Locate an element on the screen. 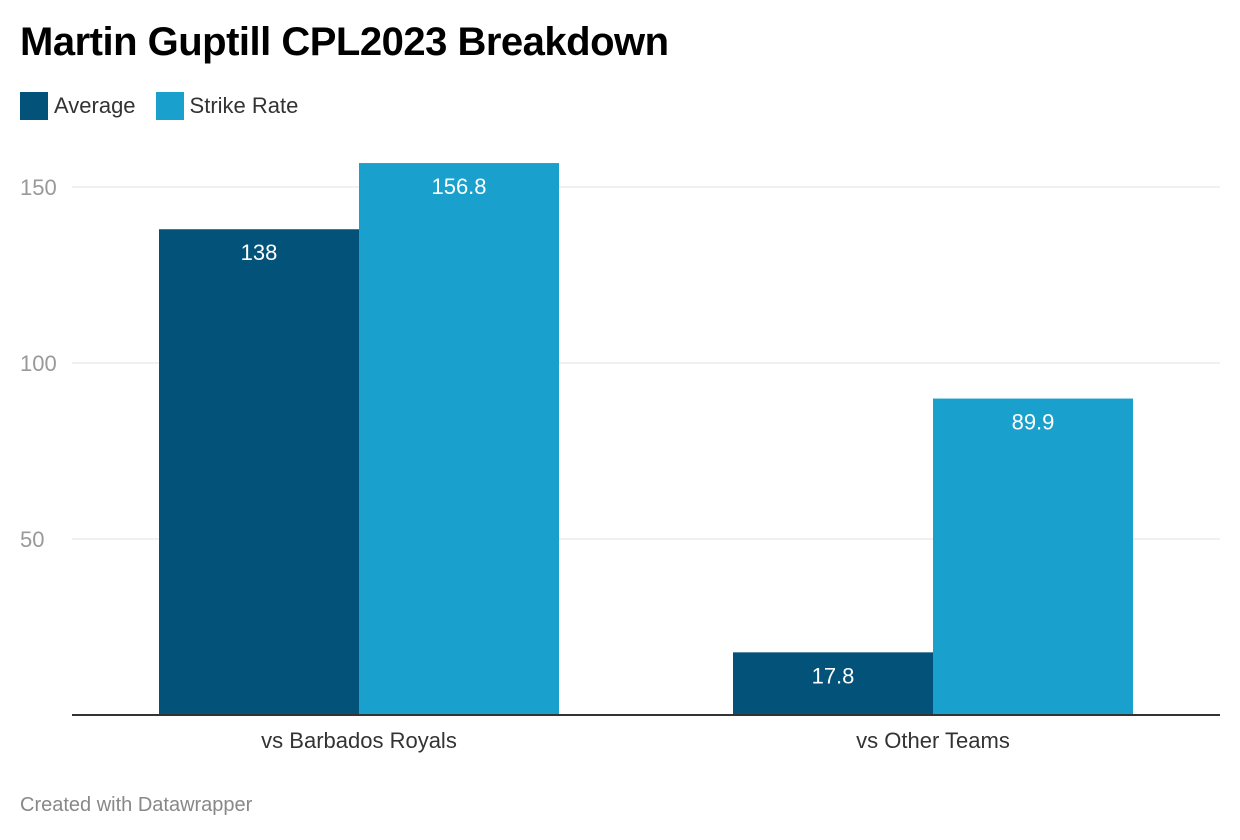  data-label-strike-rate-0: 156.8 is located at coordinates (458, 186).